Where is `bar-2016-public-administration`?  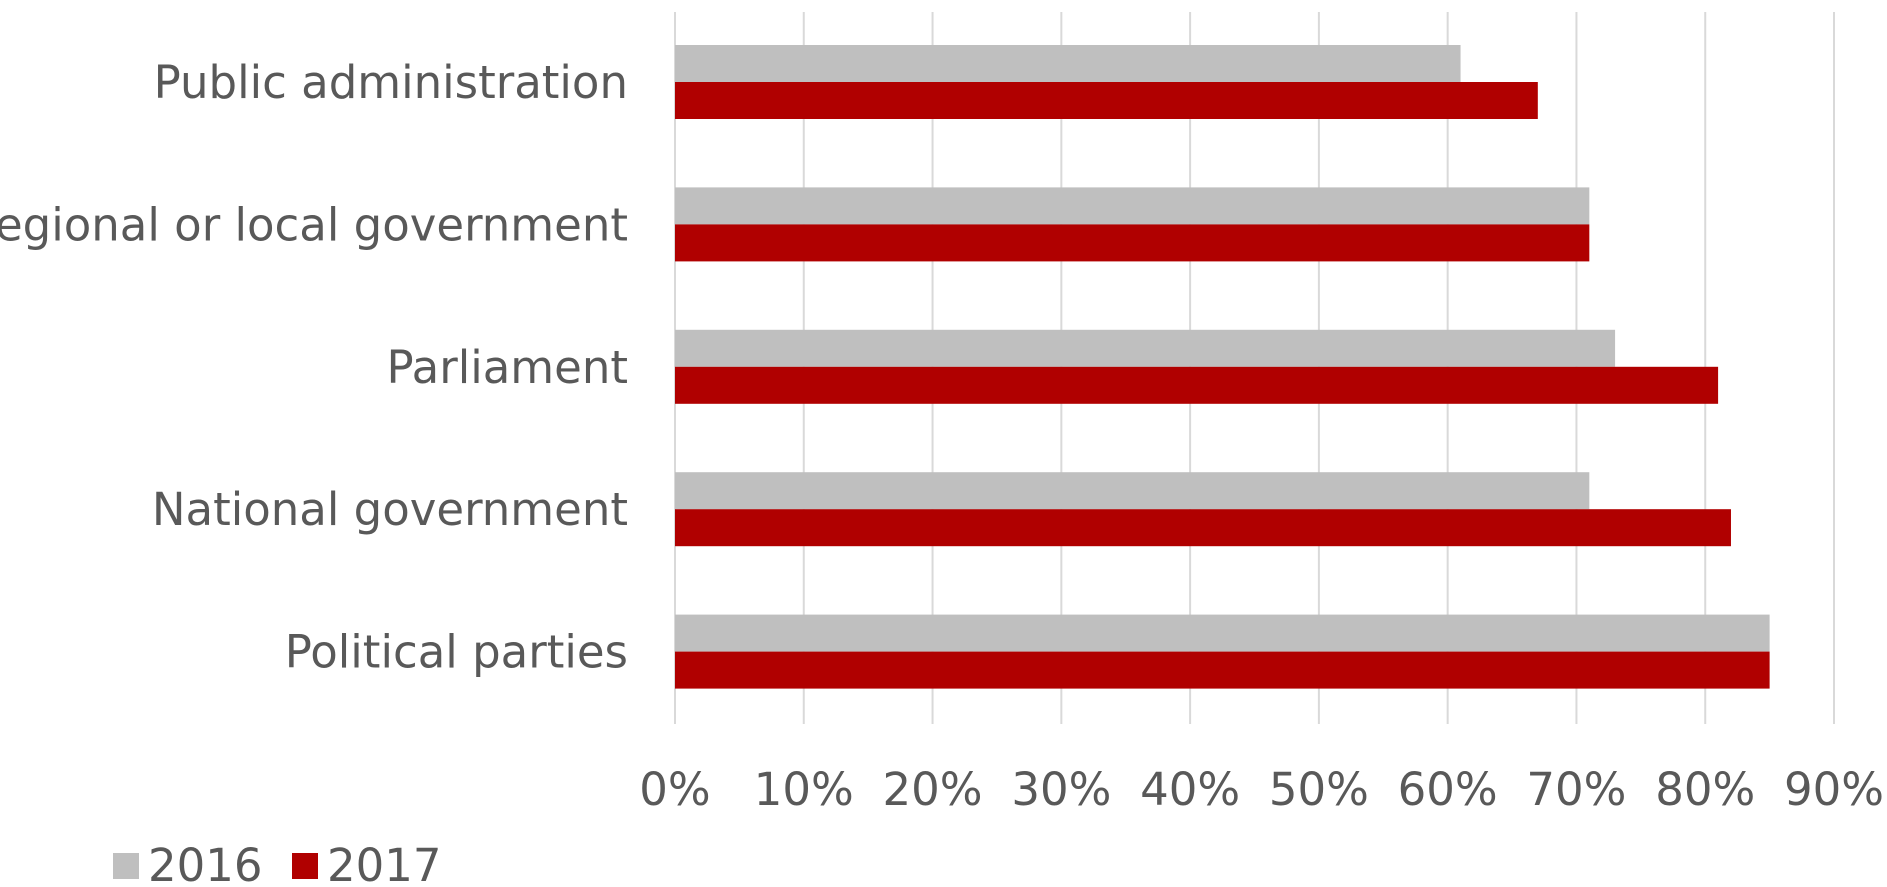
bar-2016-public-administration is located at coordinates (1068, 63).